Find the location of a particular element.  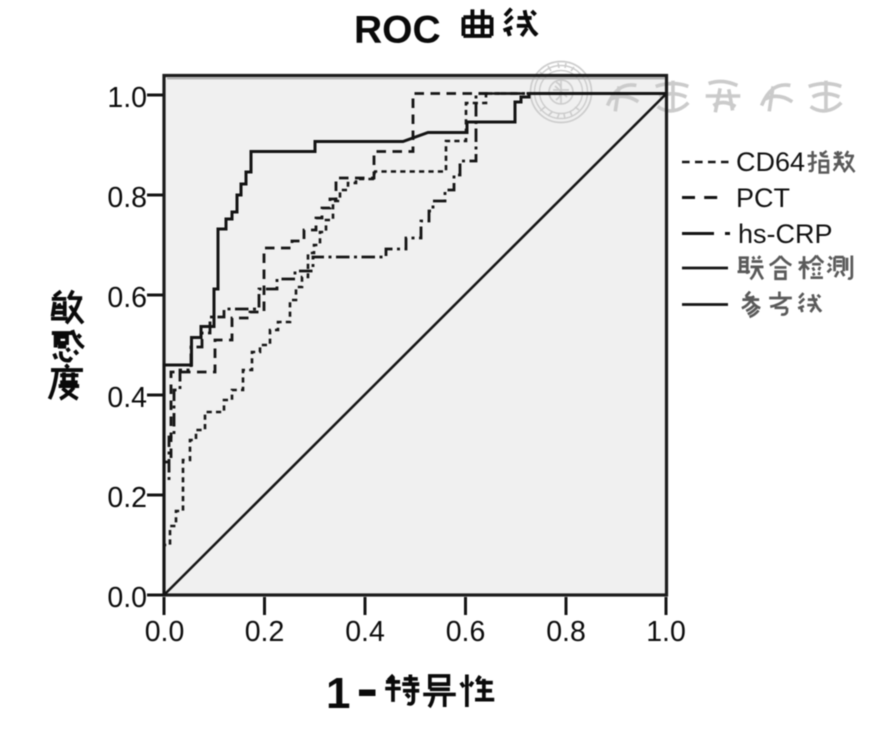

svg-text: CD64 is located at coordinates (770, 162).